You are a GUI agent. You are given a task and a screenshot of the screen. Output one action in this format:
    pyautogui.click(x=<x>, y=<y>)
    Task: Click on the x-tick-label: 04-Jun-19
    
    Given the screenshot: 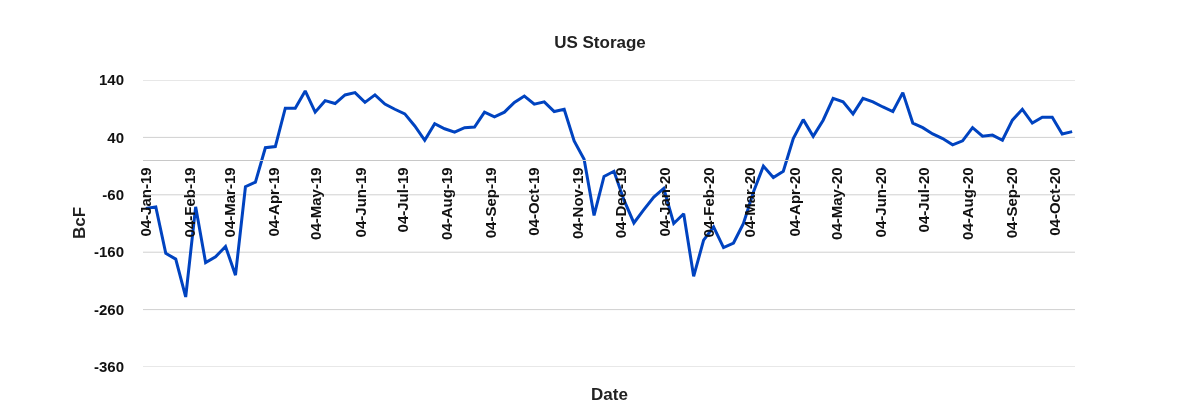 What is the action you would take?
    pyautogui.click(x=360, y=202)
    